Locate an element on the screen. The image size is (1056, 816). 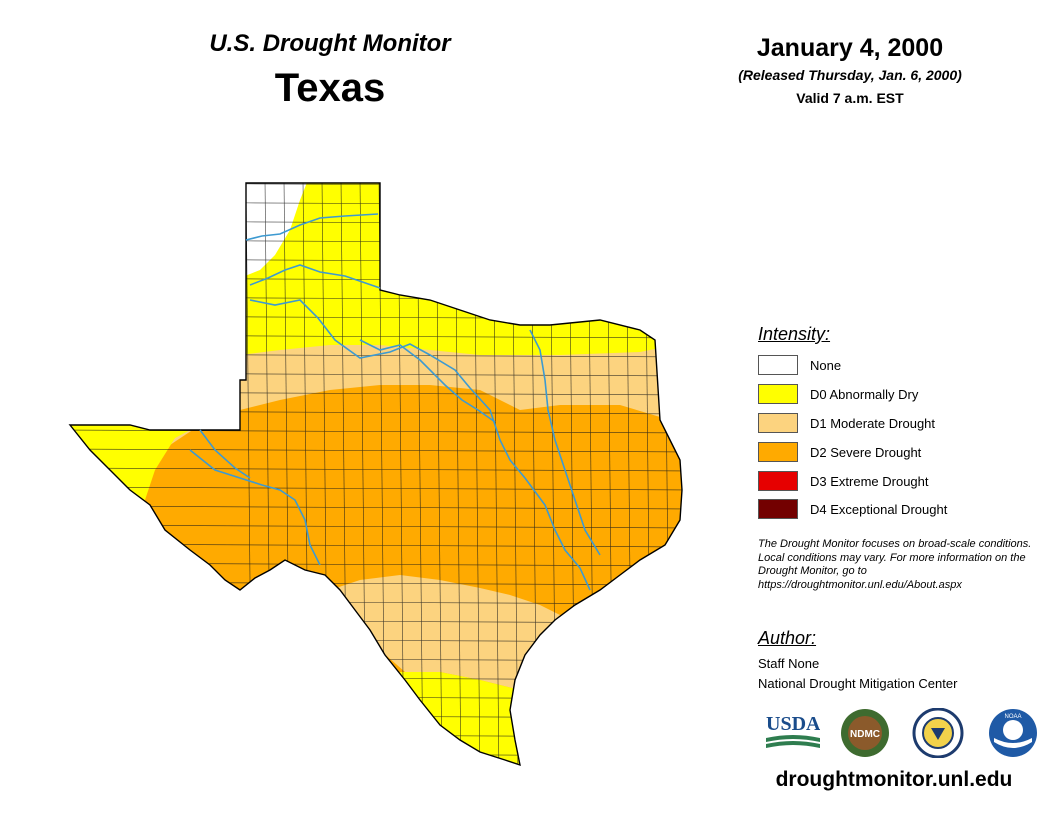
noaa-logo: NOAA is located at coordinates (1013, 733).